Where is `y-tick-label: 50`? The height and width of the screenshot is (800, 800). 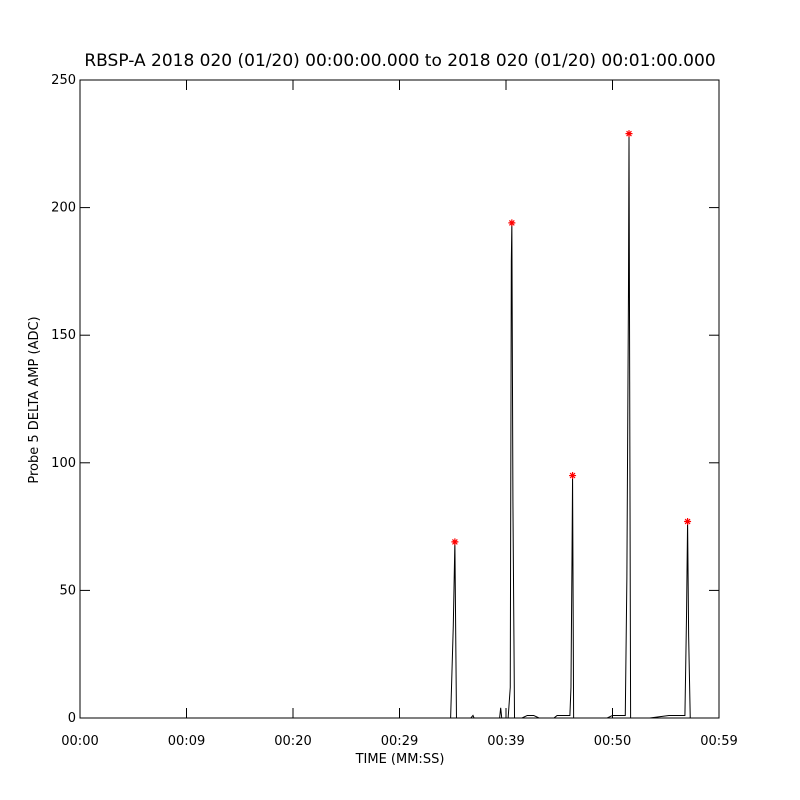
y-tick-label: 50 is located at coordinates (67, 590).